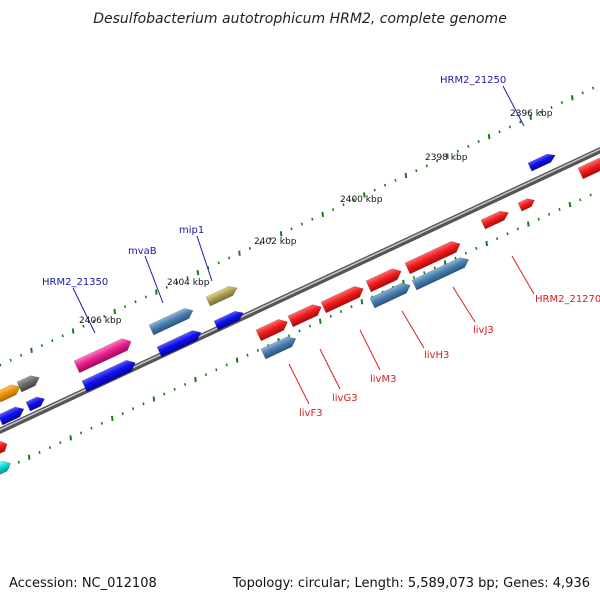 The width and height of the screenshot is (600, 600). Describe the element at coordinates (100, 321) in the screenshot. I see `tick-label-2406: 2406 kbp` at that location.